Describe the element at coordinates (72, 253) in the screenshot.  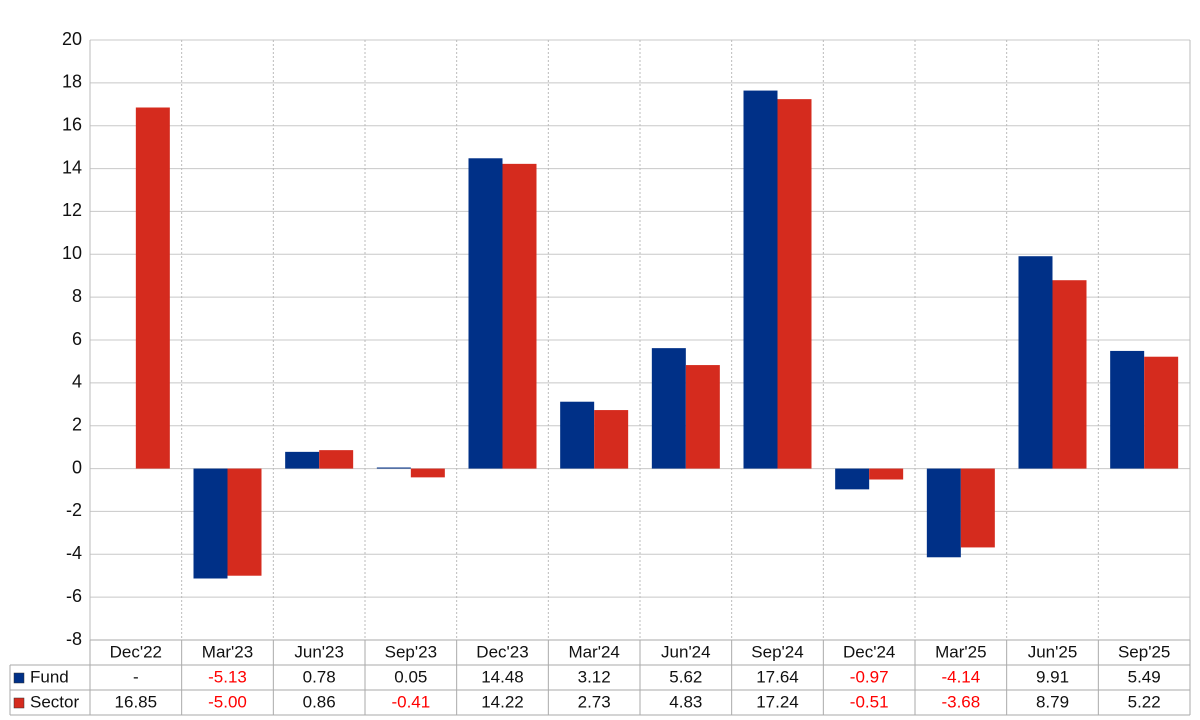
I see `y-tick-label: 10` at that location.